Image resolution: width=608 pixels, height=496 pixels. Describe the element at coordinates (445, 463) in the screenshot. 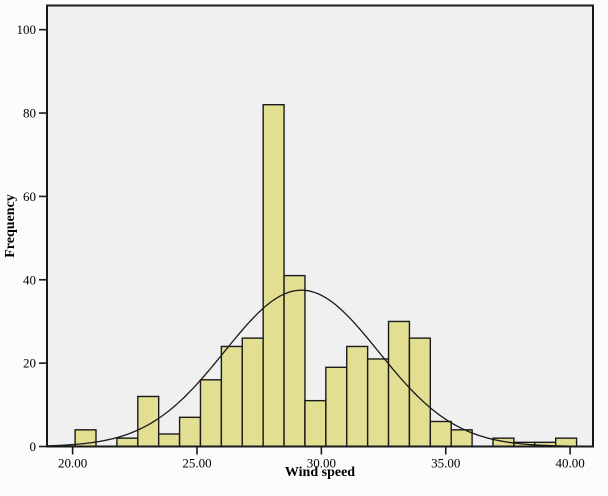

I see `x-tick-label: 35.00` at that location.